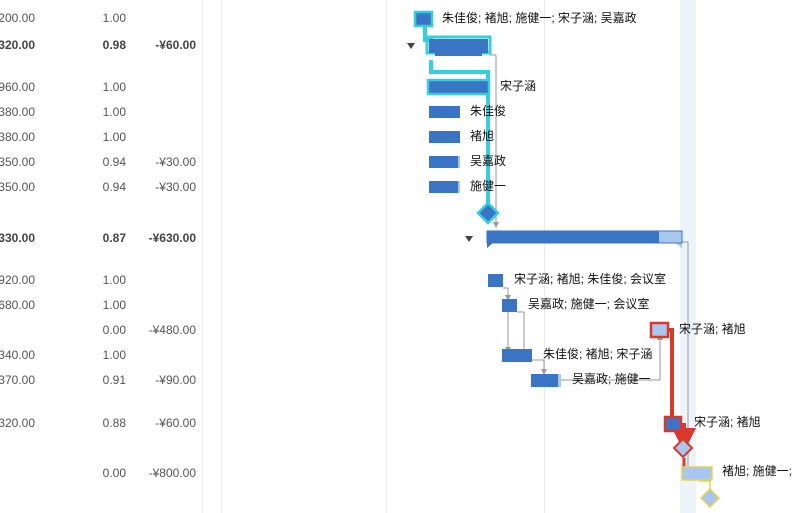  I want to click on table-row: 200.00 1.00, so click(101, 18).